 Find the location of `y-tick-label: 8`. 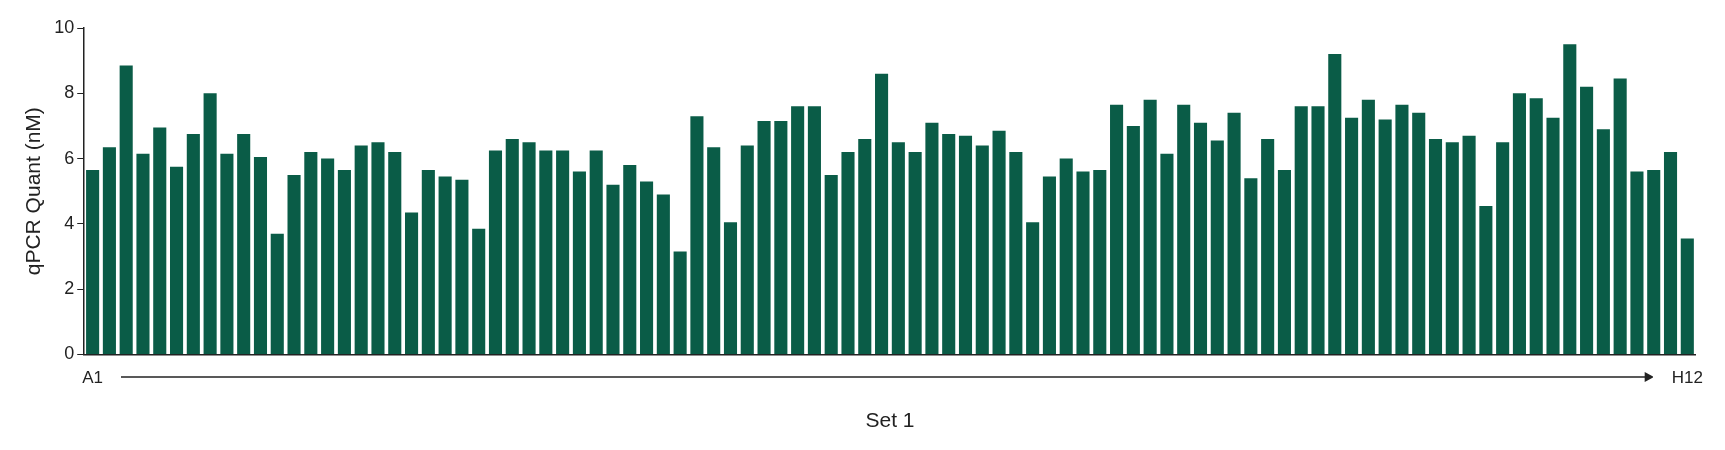

y-tick-label: 8 is located at coordinates (69, 92).